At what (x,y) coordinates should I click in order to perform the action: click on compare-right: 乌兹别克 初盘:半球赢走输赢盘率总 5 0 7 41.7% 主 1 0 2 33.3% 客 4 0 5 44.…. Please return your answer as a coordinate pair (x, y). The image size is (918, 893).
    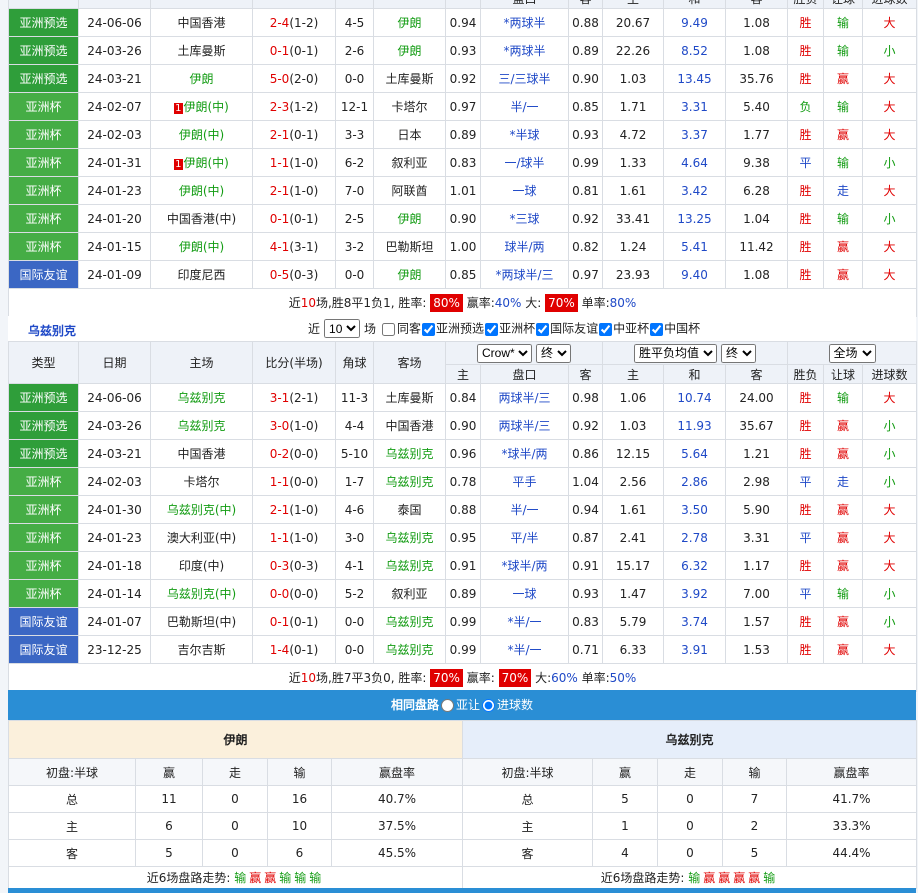
    Looking at the image, I should click on (689, 804).